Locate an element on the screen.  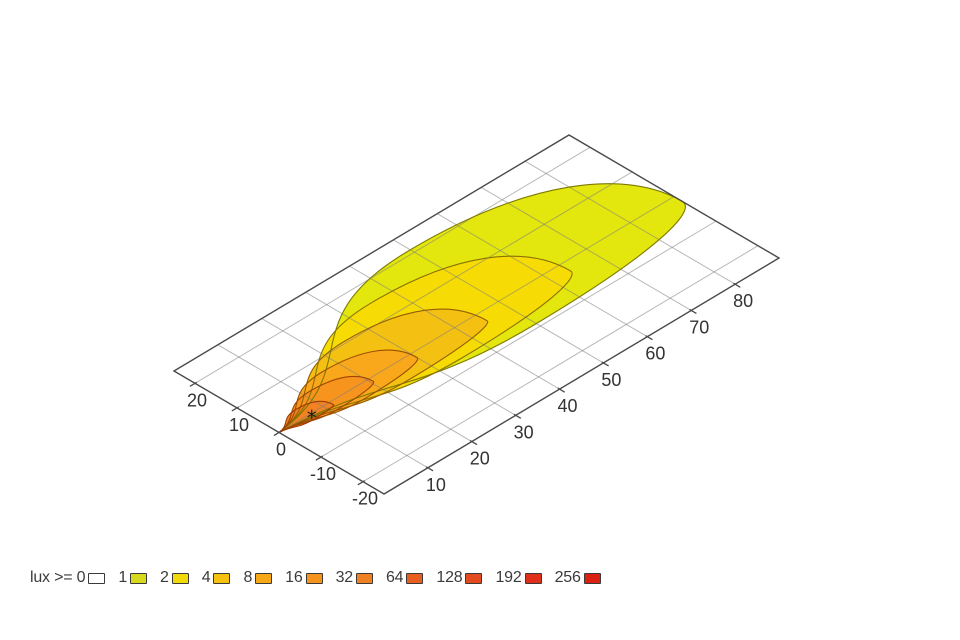
legend-item-prefix: lux >= 0 is located at coordinates (68, 578).